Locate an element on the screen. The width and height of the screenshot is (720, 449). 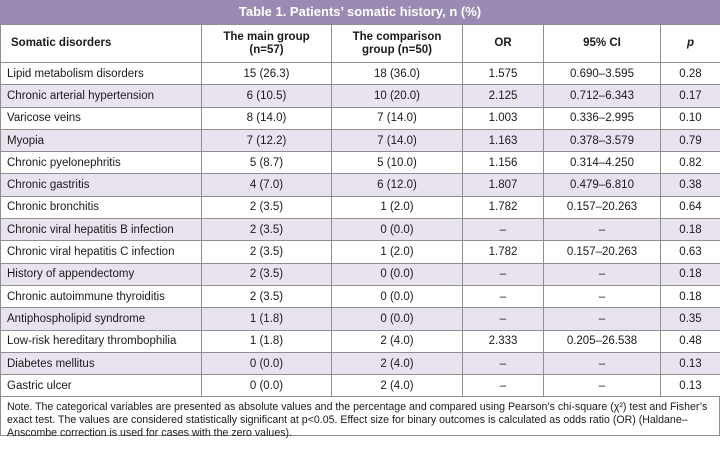
cell-p: 0.82 is located at coordinates (690, 163).